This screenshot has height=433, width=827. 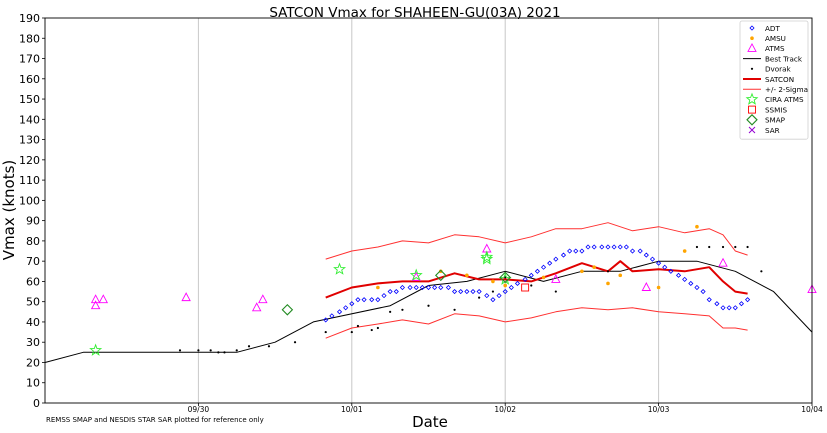 What do you see at coordinates (29, 160) in the screenshot?
I see `y-tick-label: 120` at bounding box center [29, 160].